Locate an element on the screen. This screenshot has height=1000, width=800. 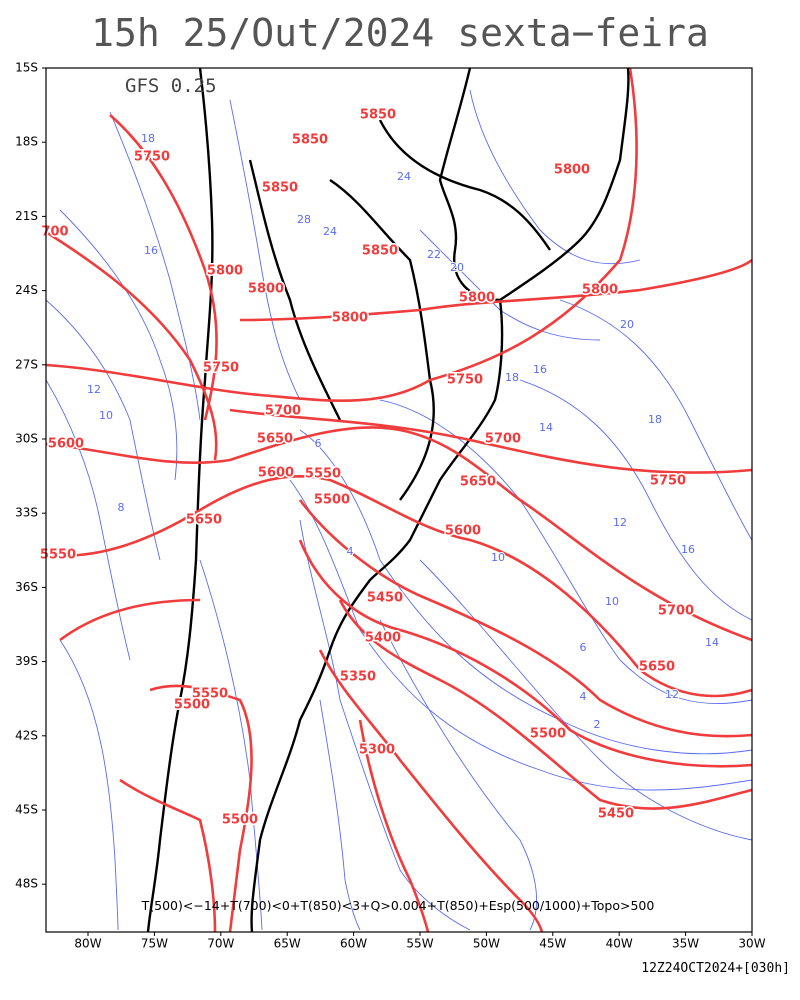
lat-label: 18S is located at coordinates (26, 142).